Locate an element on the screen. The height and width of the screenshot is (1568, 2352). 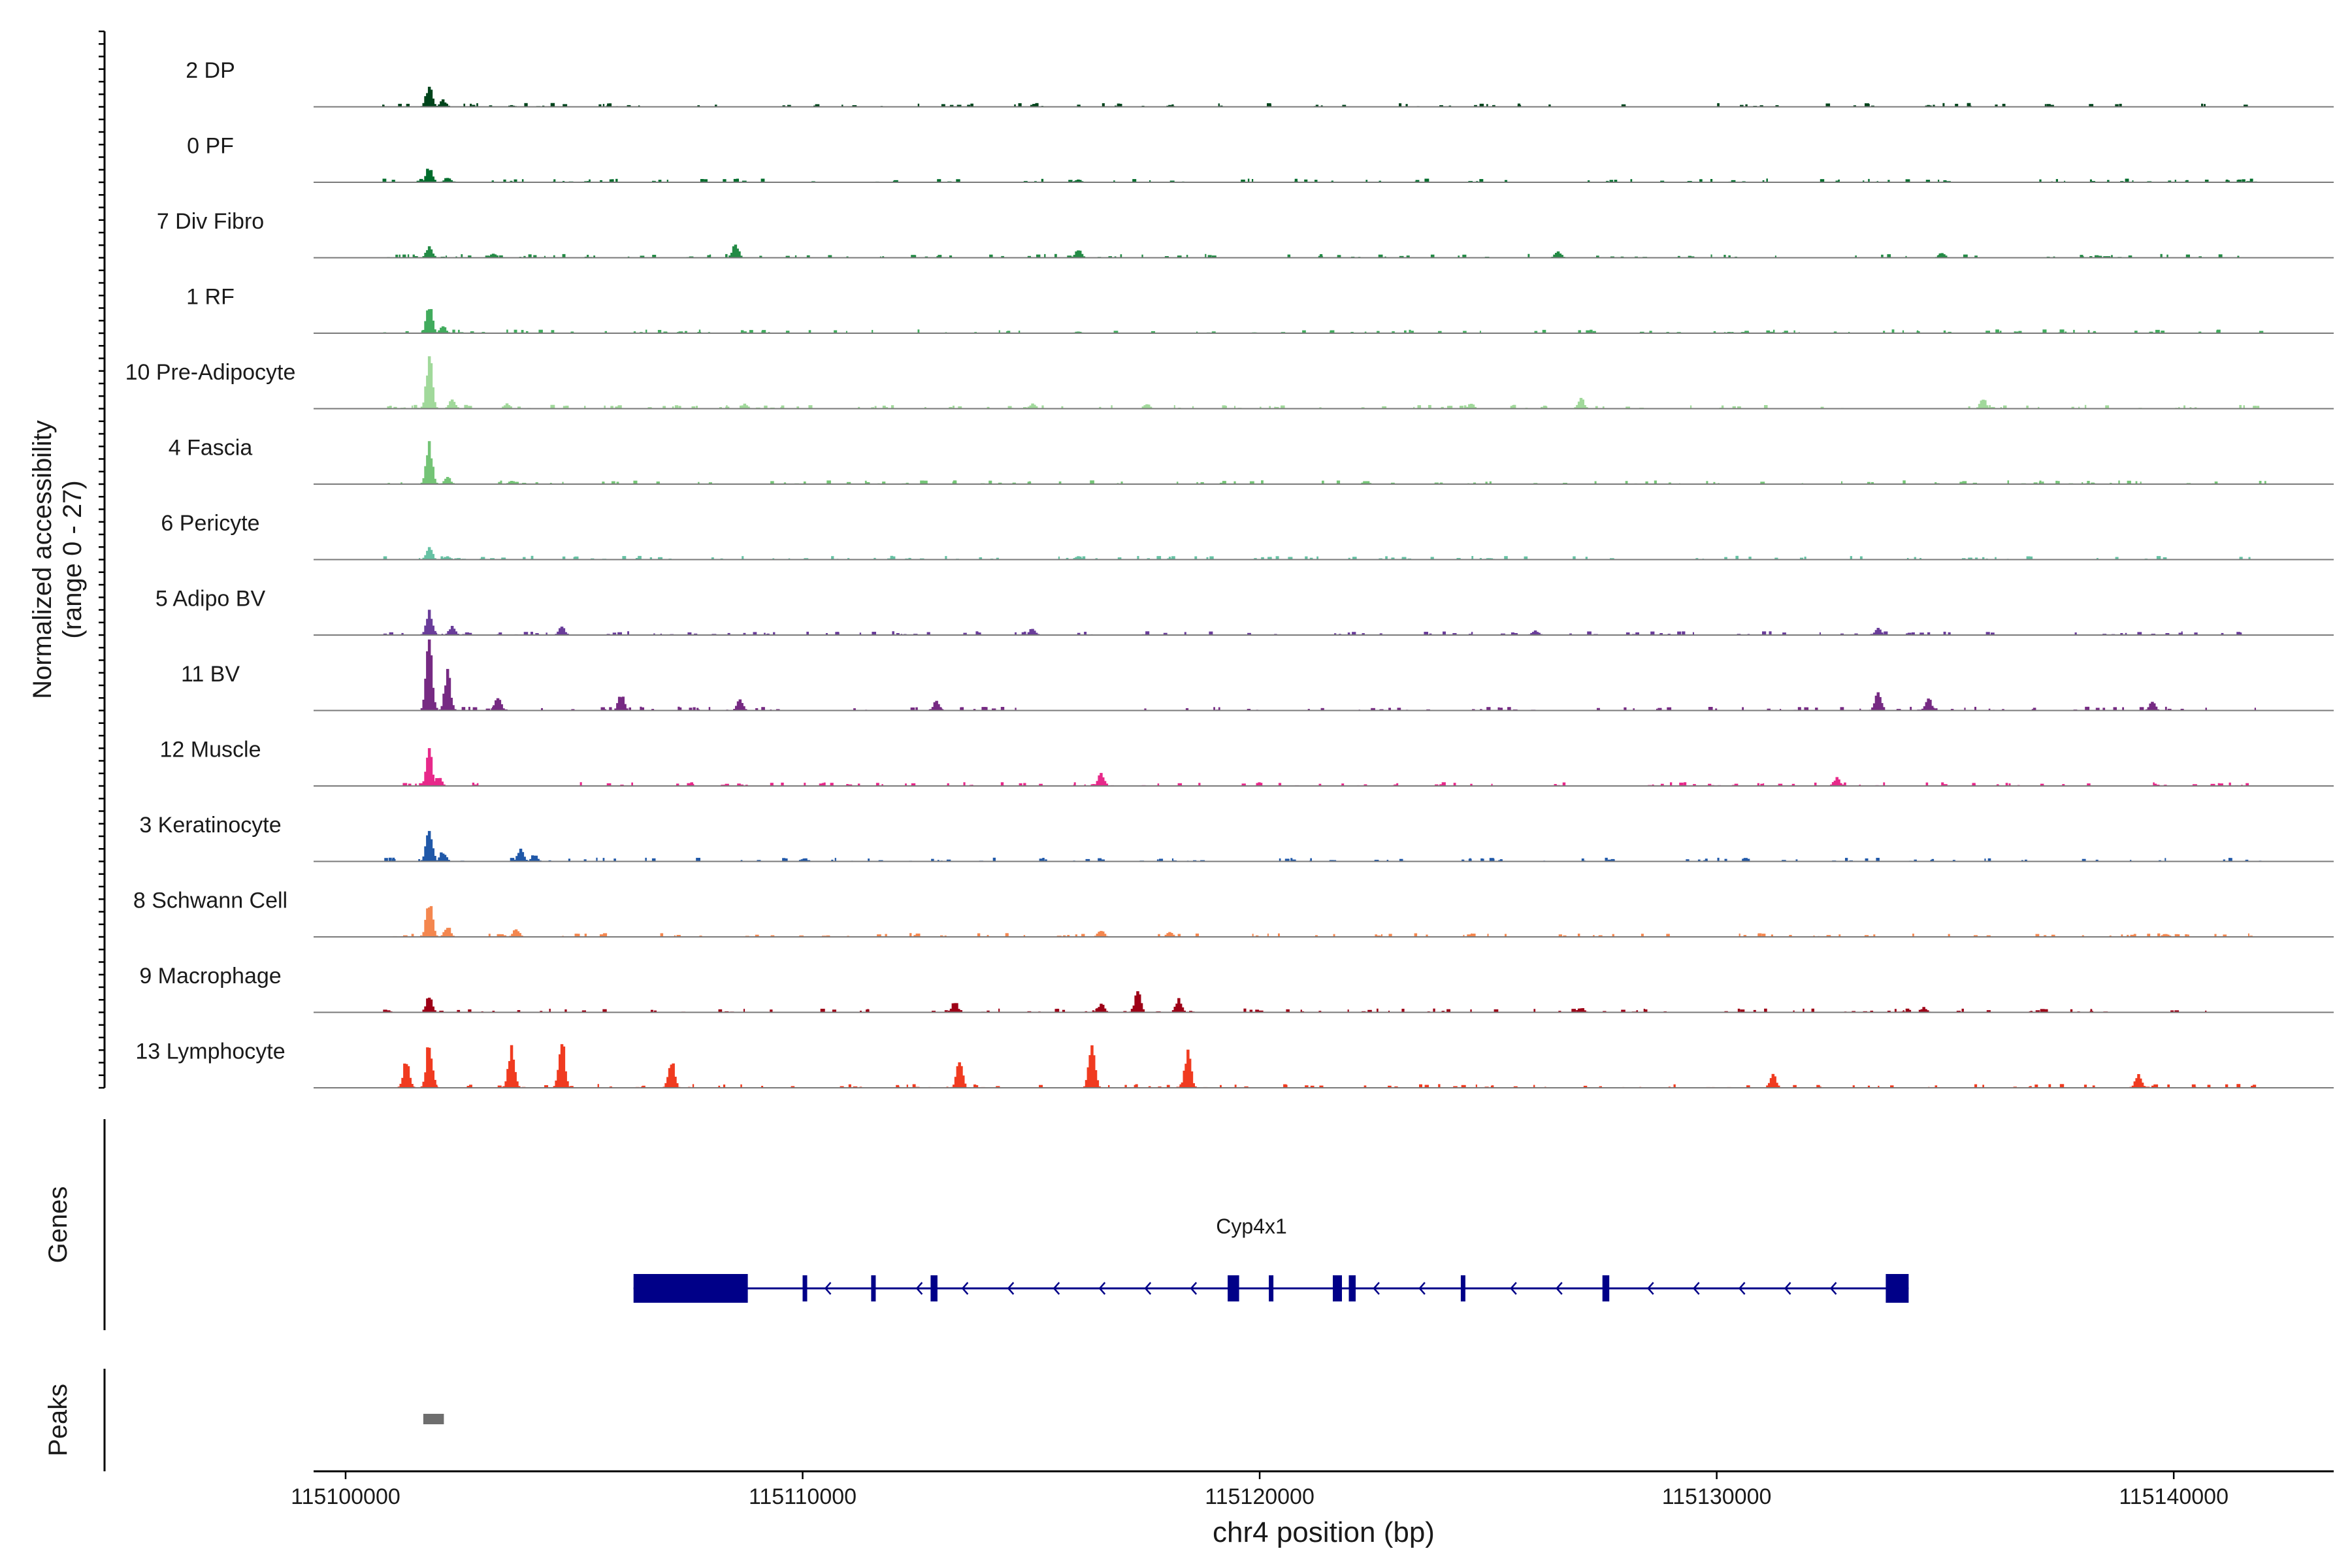
strand-arrow is located at coordinates (1011, 1288).